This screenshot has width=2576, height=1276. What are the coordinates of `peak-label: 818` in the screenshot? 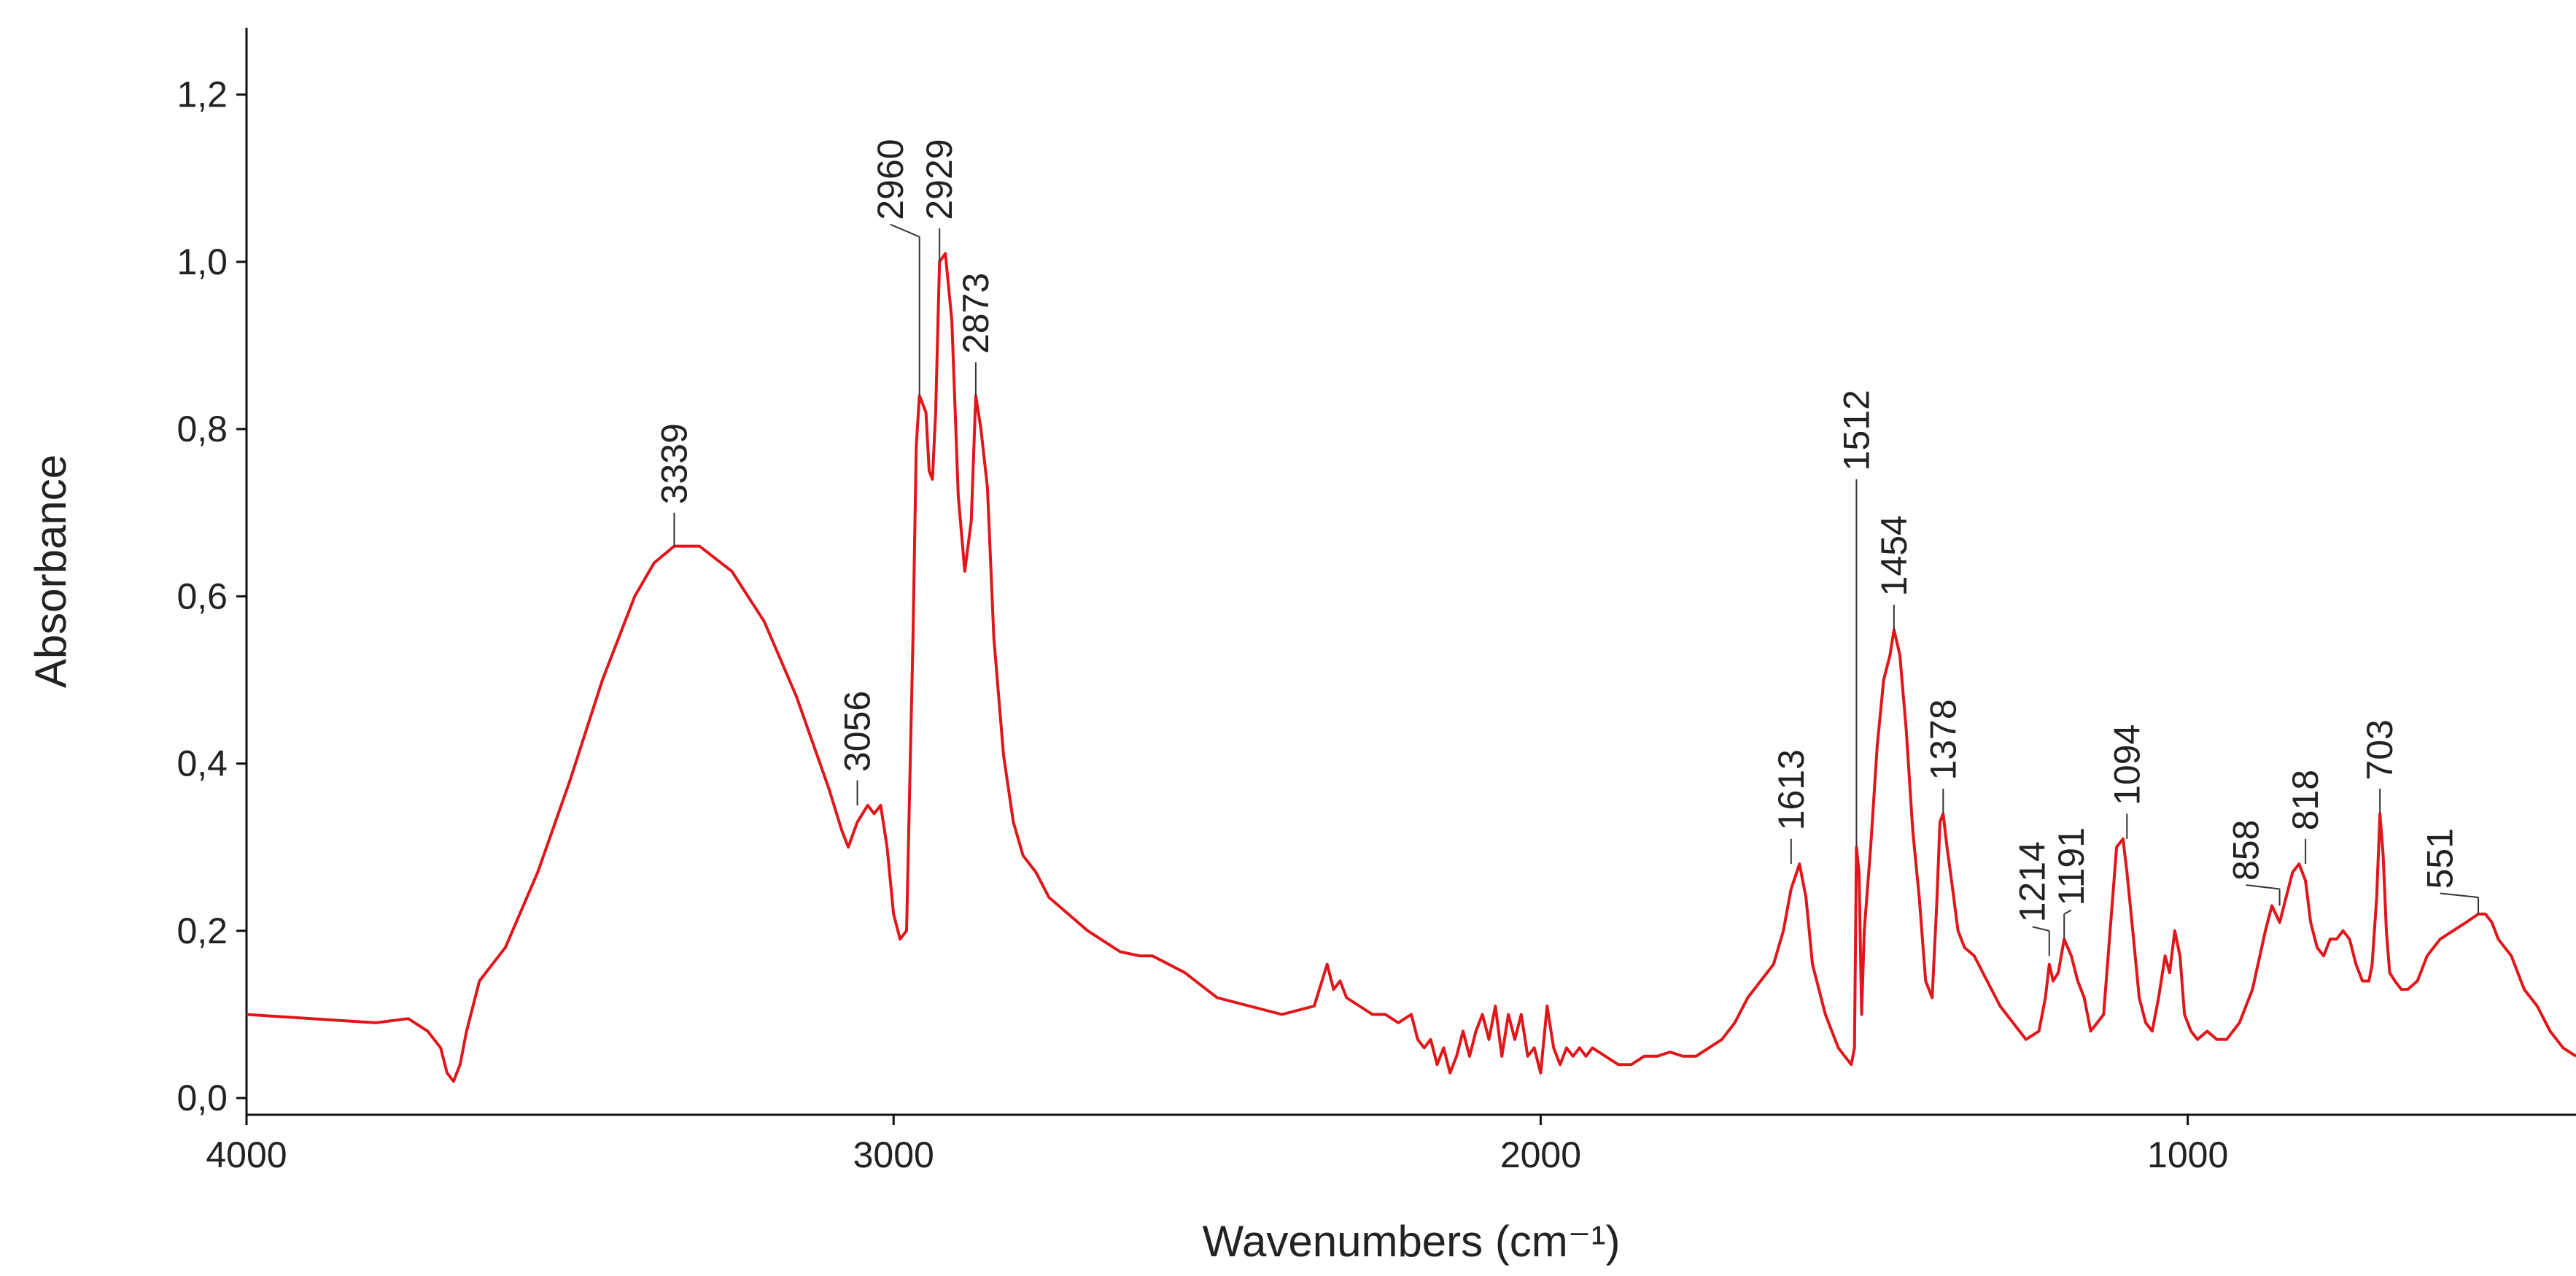 It's located at (2305, 800).